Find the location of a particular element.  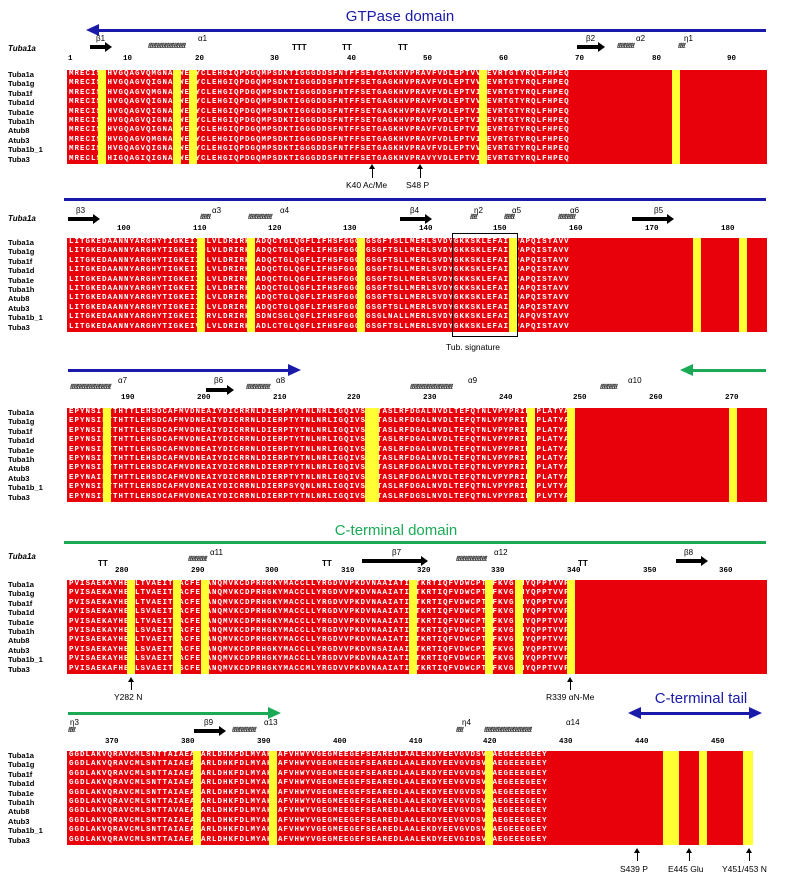

tick-label: 200 is located at coordinates (204, 398).